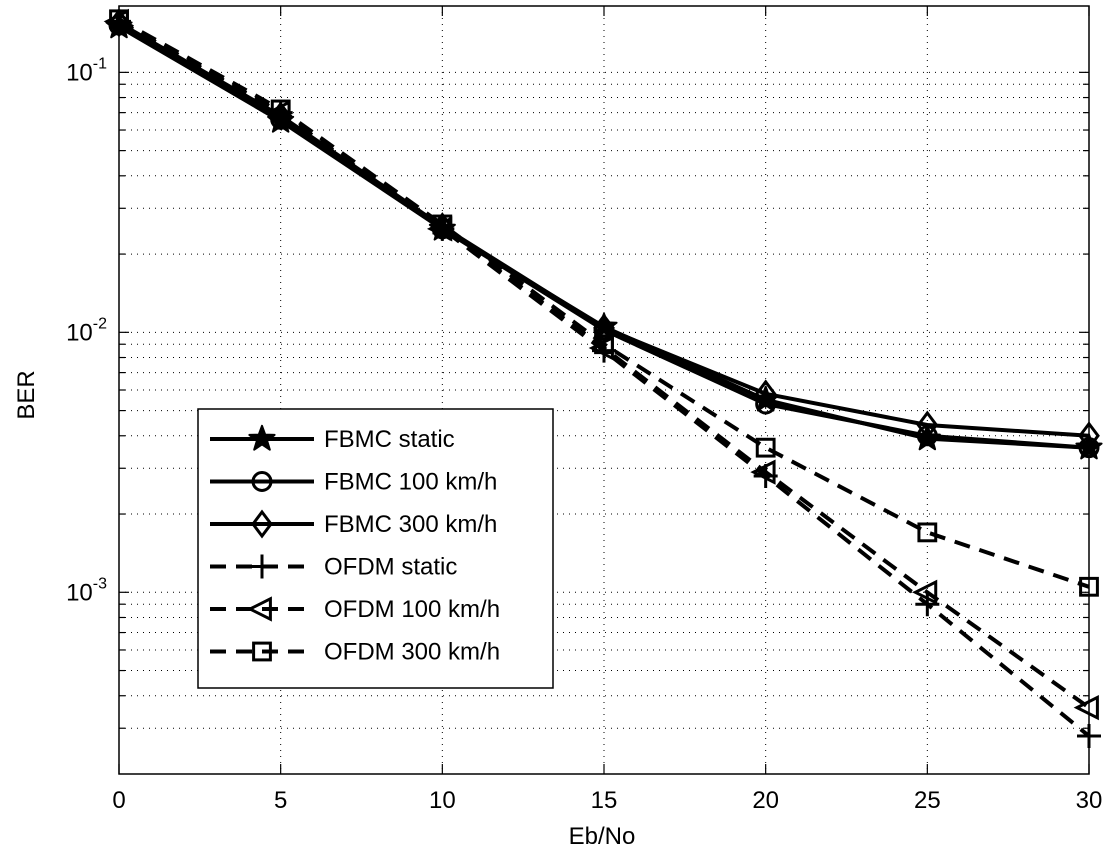 This screenshot has width=1109, height=854. I want to click on x-tick-label: 10, so click(442, 800).